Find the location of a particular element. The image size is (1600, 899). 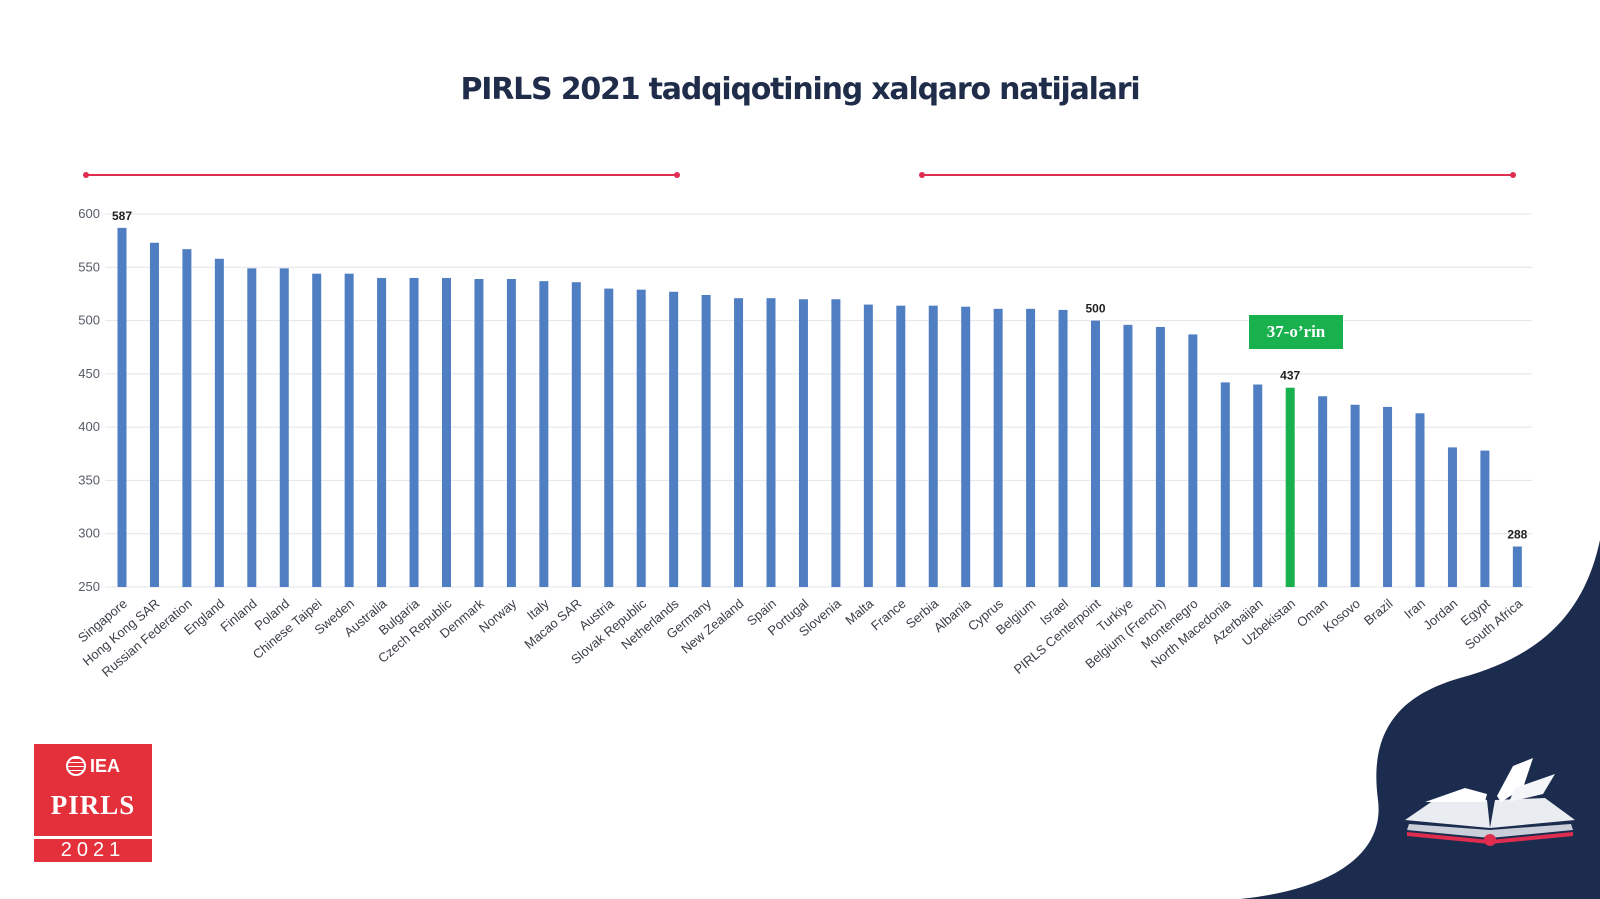

bar-poland is located at coordinates (284, 427).